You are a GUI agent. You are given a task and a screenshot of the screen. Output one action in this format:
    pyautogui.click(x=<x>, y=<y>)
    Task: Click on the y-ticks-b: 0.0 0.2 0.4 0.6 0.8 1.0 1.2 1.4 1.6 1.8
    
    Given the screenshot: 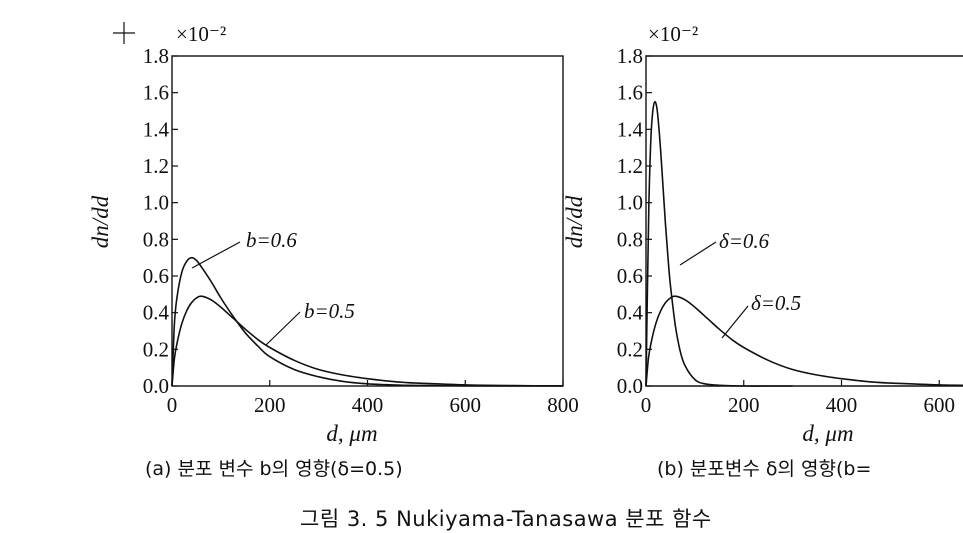 What is the action you would take?
    pyautogui.click(x=634, y=221)
    